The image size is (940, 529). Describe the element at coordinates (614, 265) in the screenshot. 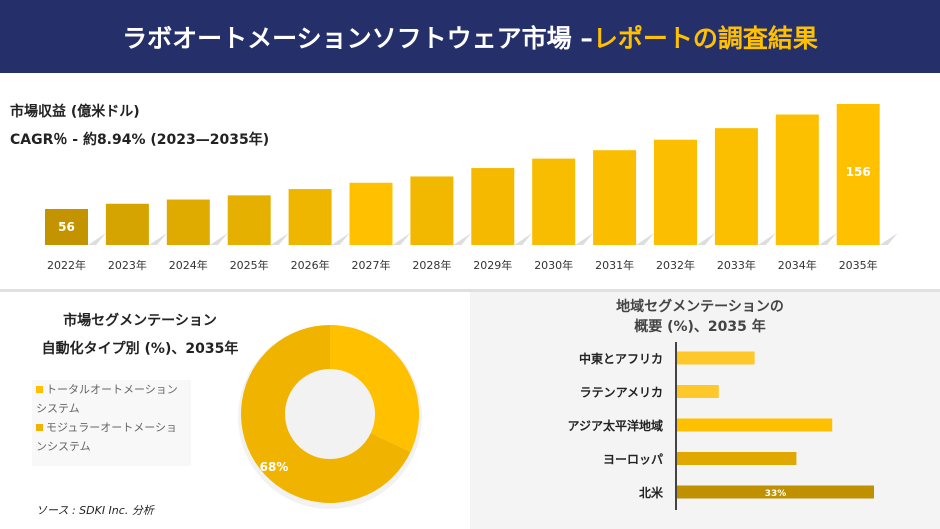

I see `x-tick-label: 2031年` at that location.